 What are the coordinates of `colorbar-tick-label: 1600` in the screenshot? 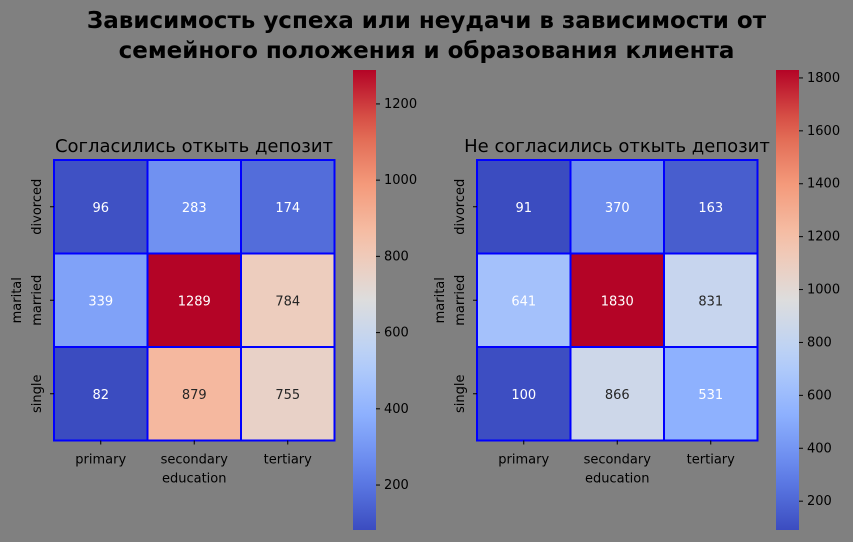 It's located at (823, 131).